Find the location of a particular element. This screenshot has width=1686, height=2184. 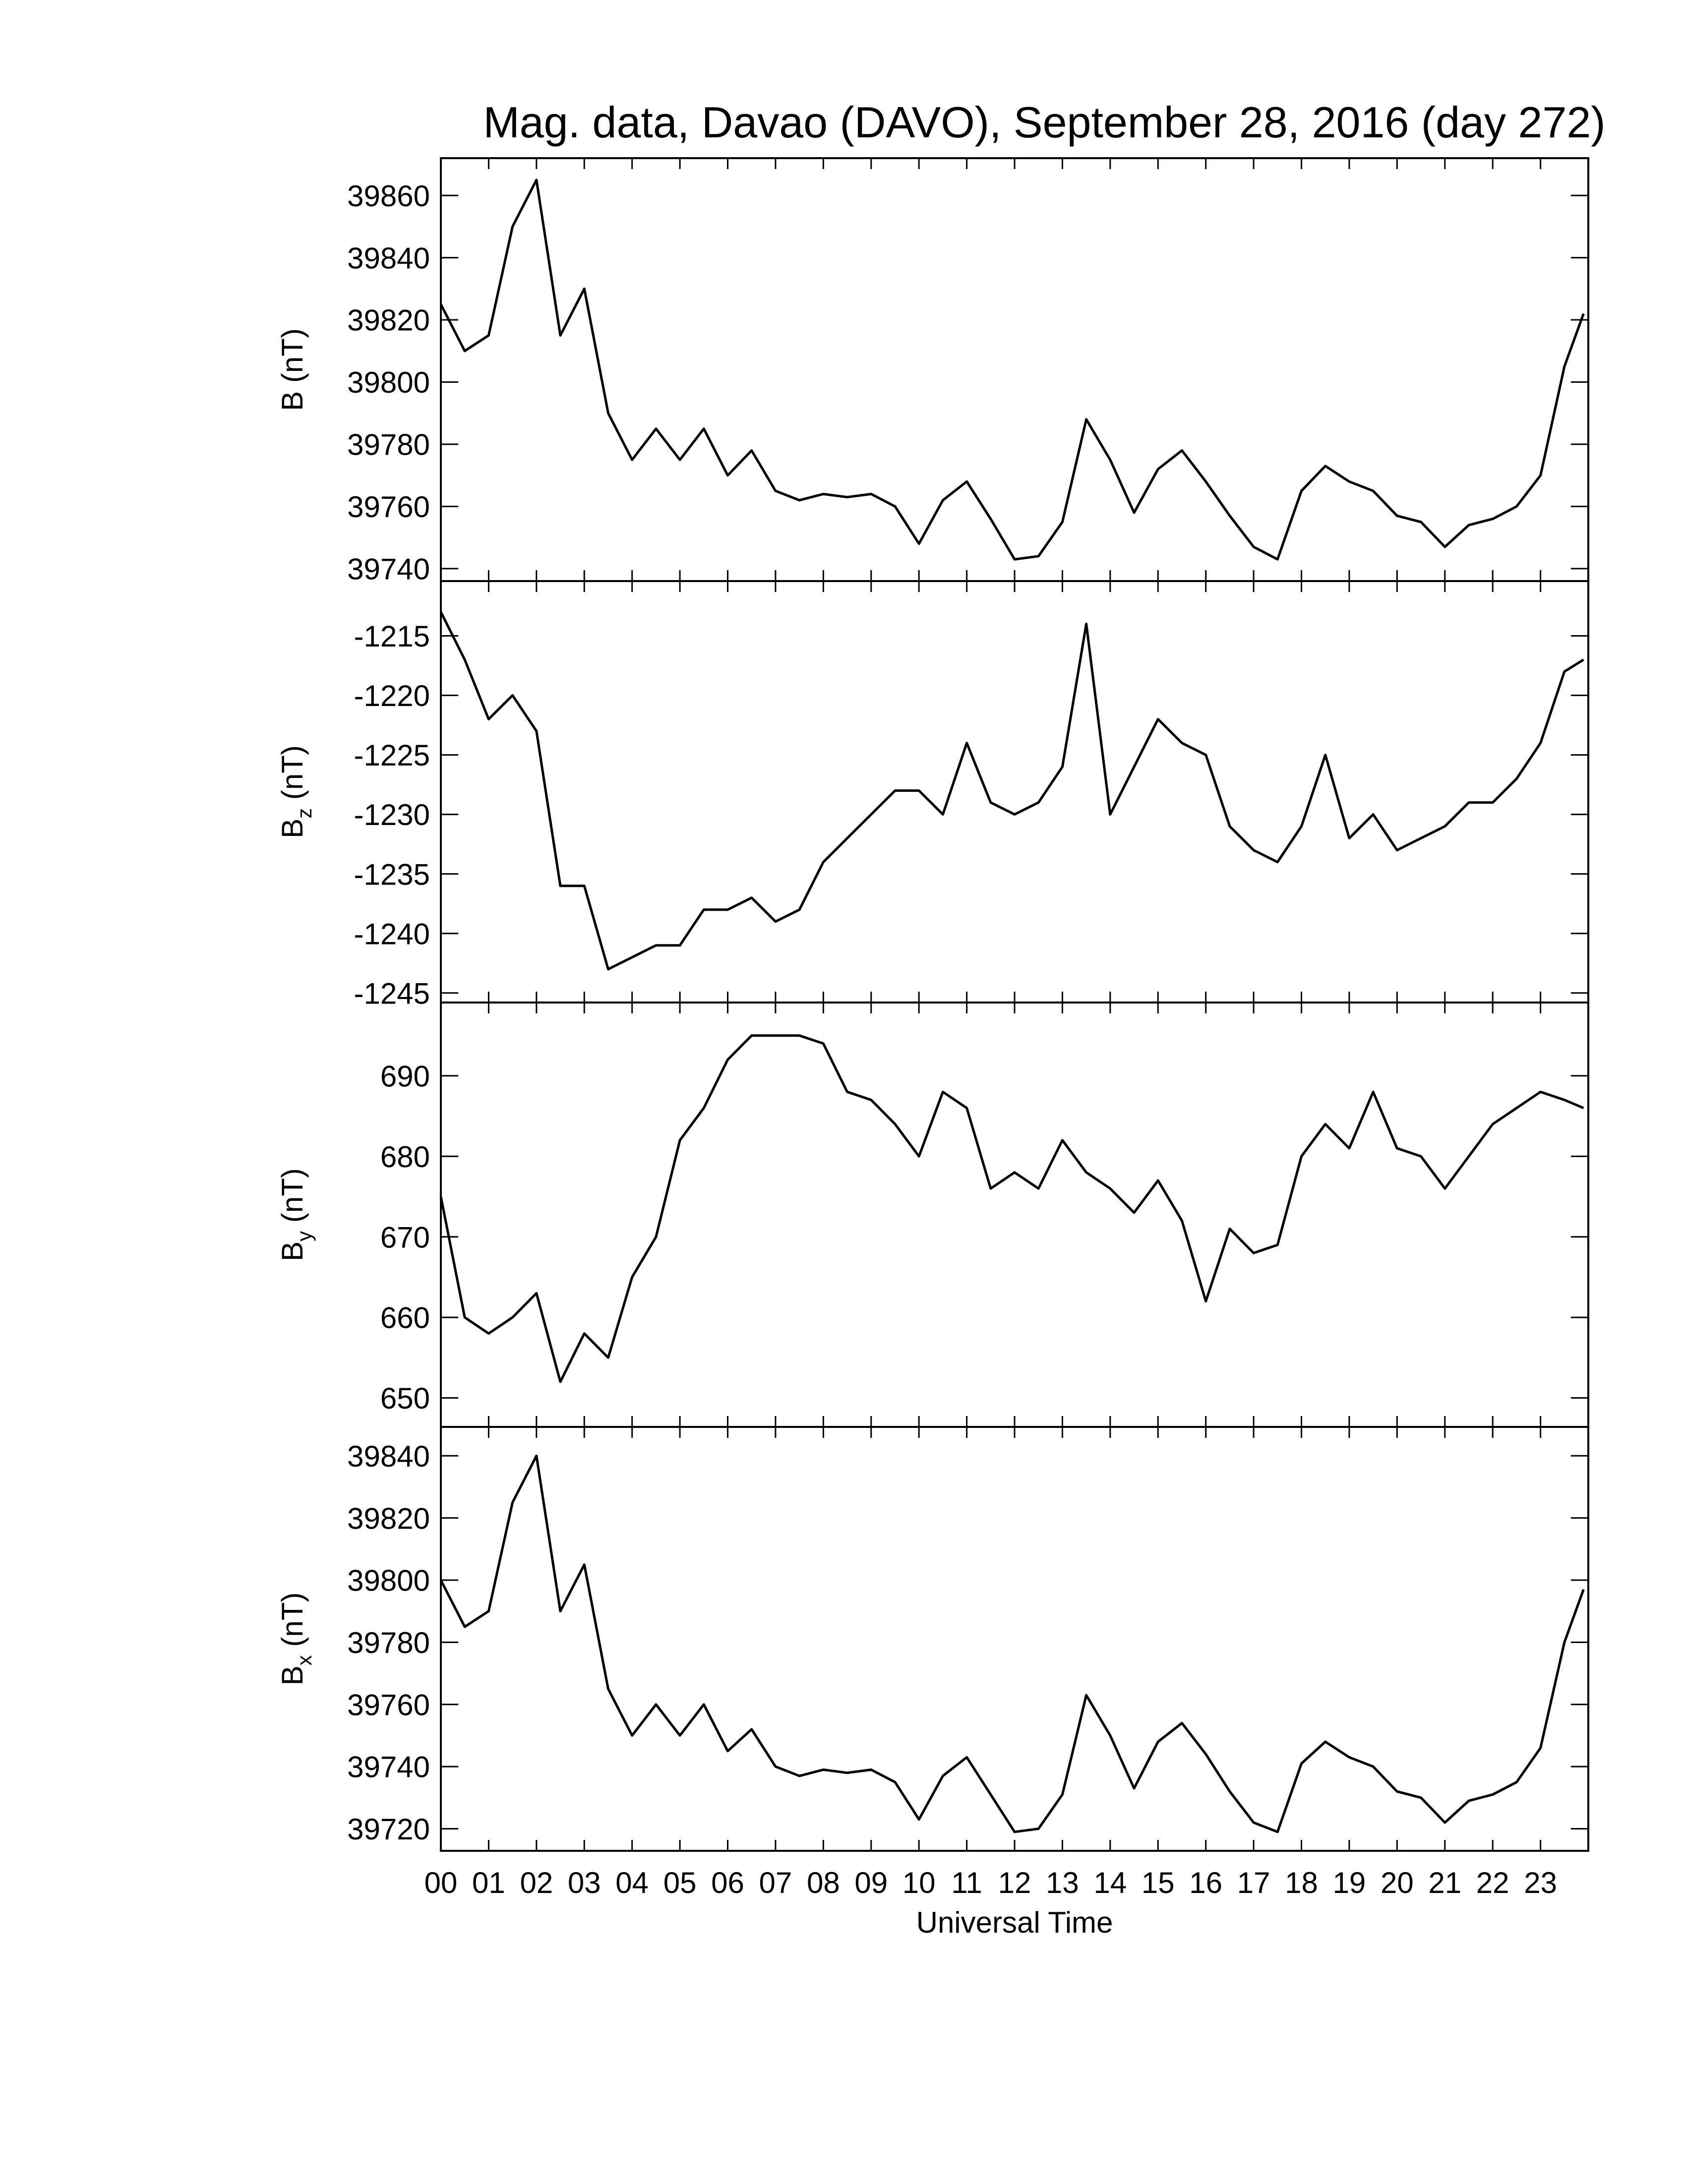

y-tick-label: 39720 is located at coordinates (389, 1829).